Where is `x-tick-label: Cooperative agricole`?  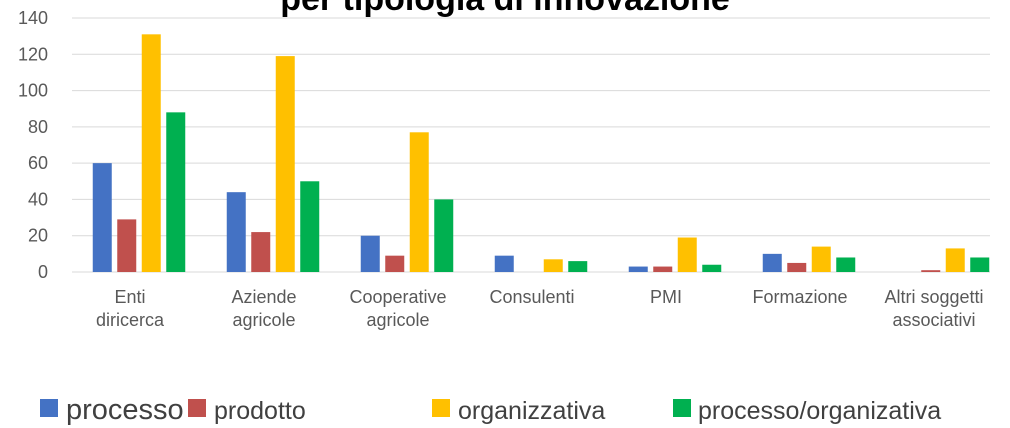 x-tick-label: Cooperative agricole is located at coordinates (397, 308).